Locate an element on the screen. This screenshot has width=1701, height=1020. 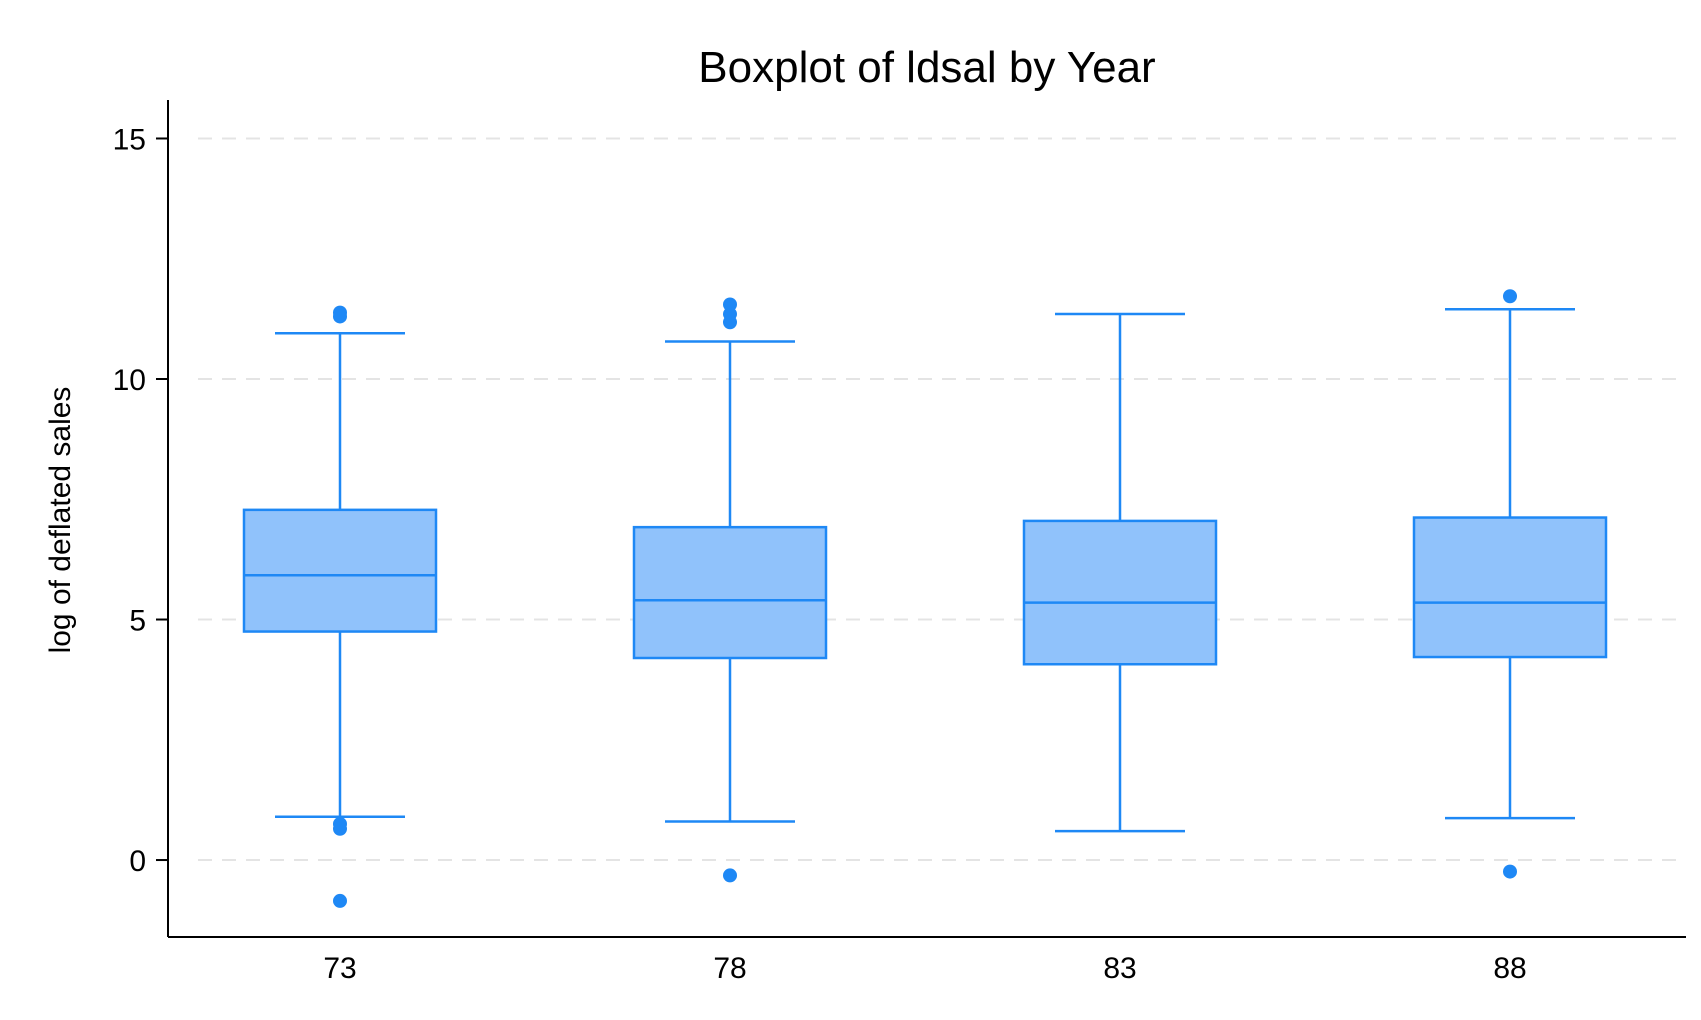
y-axis-label: log of deflated sales is located at coordinates (60, 520).